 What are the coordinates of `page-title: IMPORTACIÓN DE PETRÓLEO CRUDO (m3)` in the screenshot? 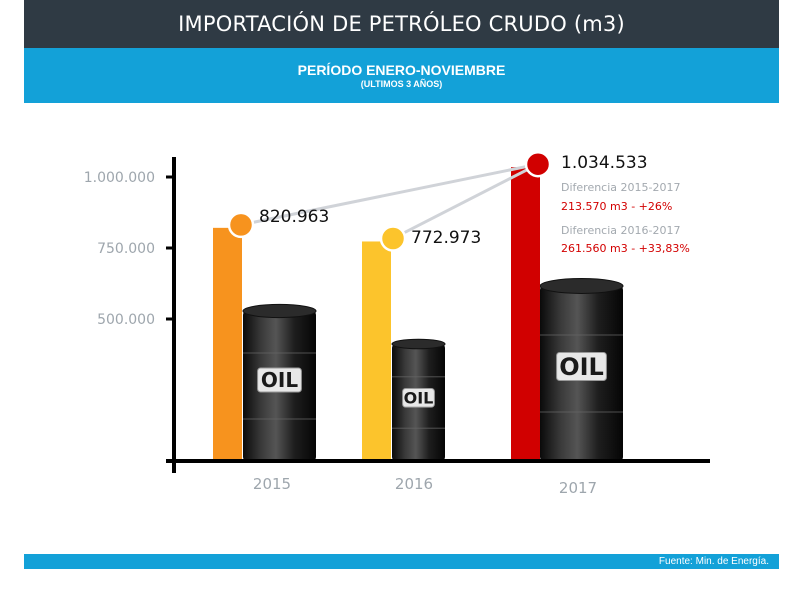 It's located at (401, 24).